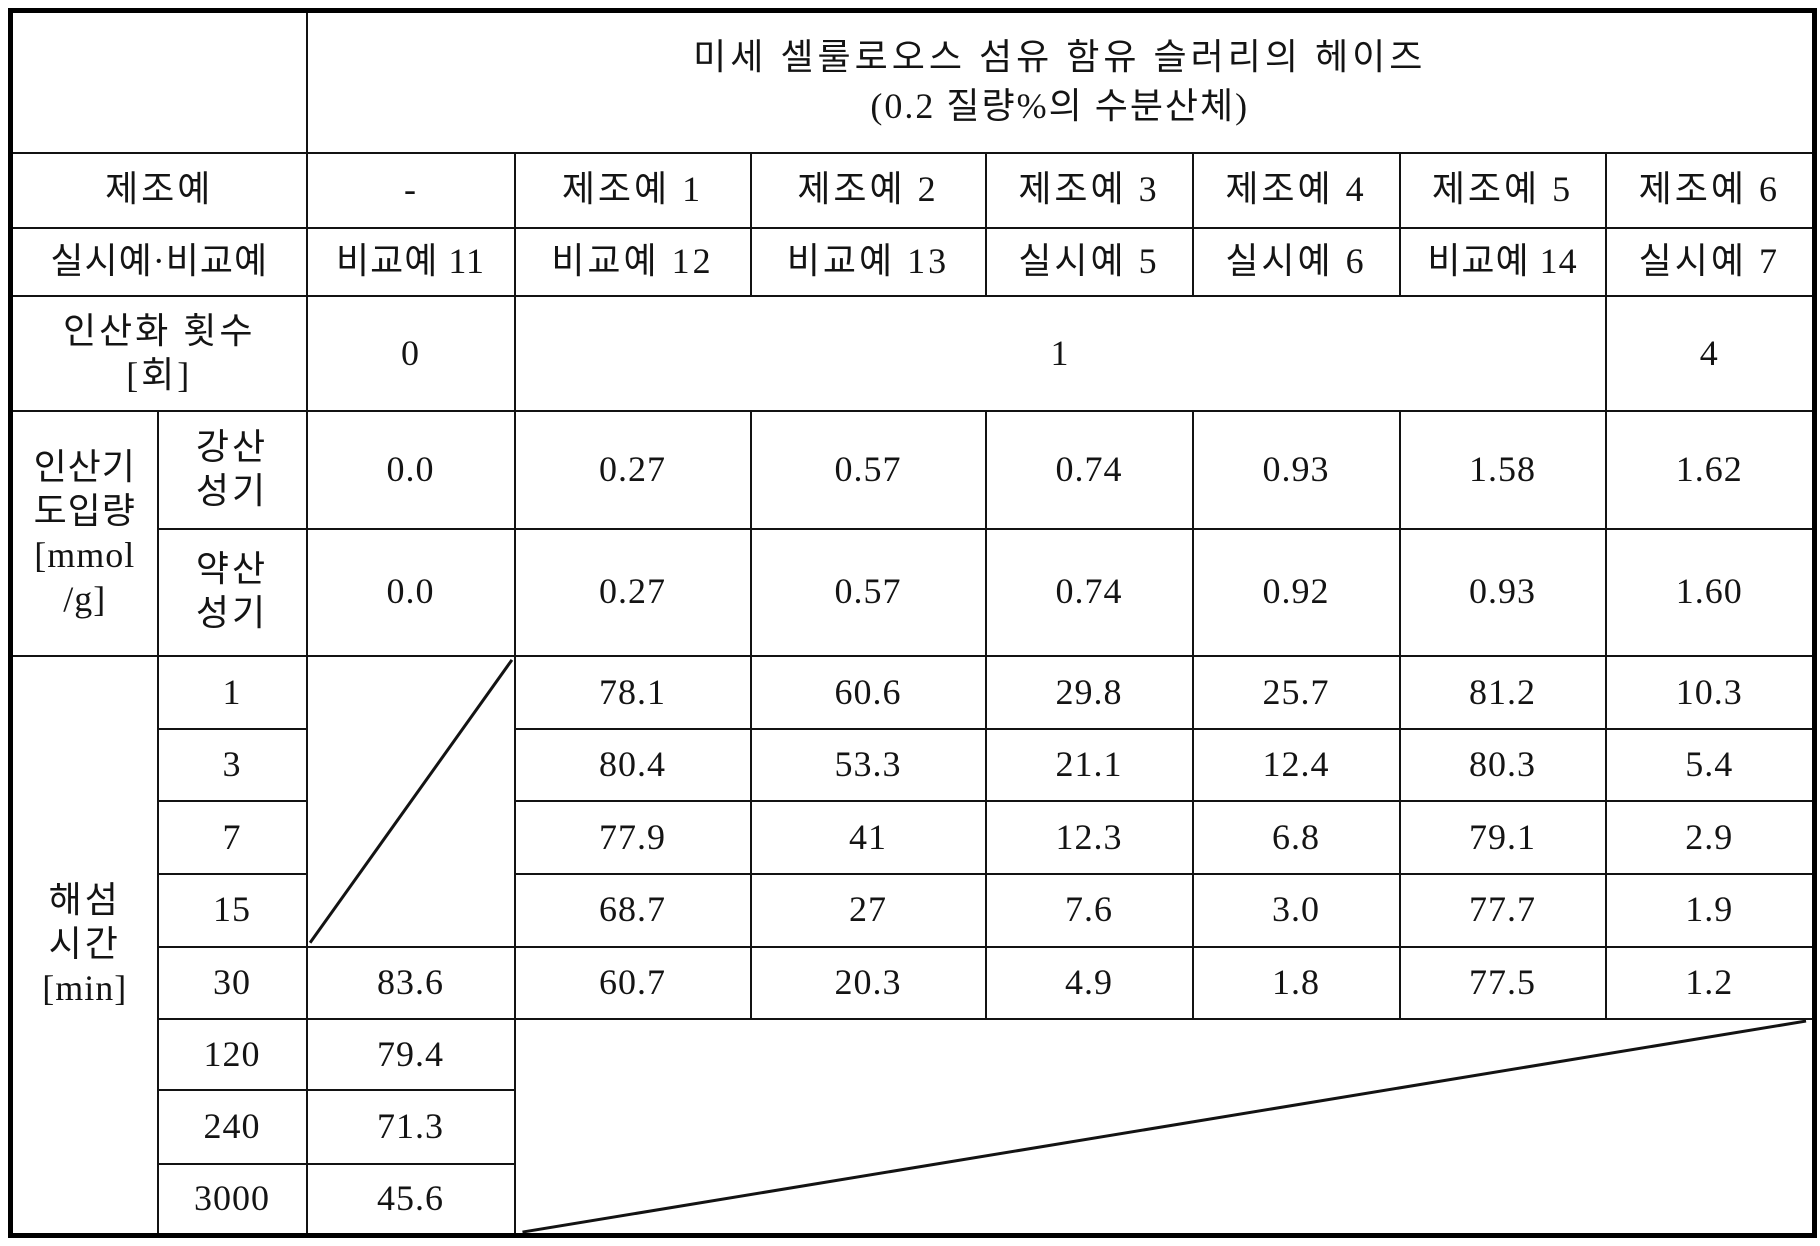  I want to click on yaksan-value-cell: 0.74, so click(1089, 592).